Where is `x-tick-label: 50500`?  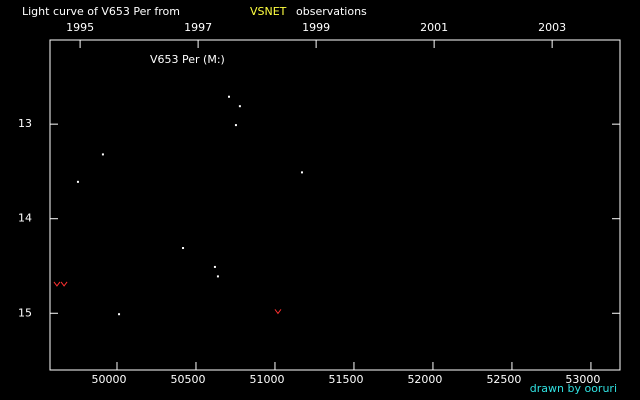
x-tick-label: 50500 is located at coordinates (187, 379).